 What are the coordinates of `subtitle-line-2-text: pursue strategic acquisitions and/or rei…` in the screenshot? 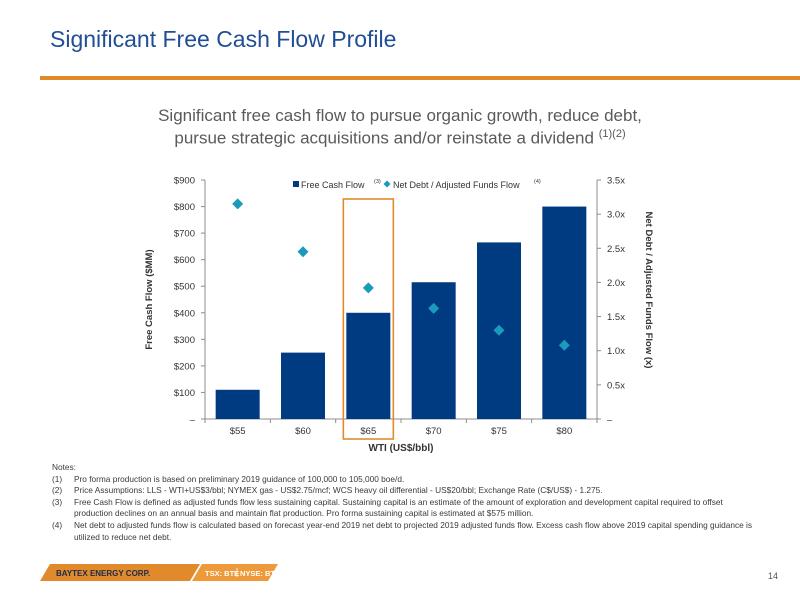 It's located at (384, 138).